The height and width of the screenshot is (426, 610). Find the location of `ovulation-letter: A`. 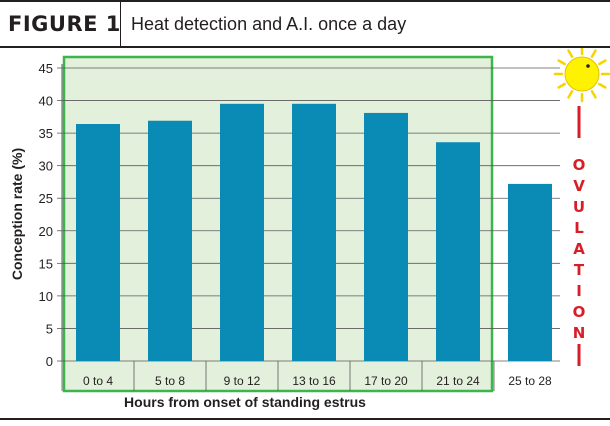

ovulation-letter: A is located at coordinates (579, 249).